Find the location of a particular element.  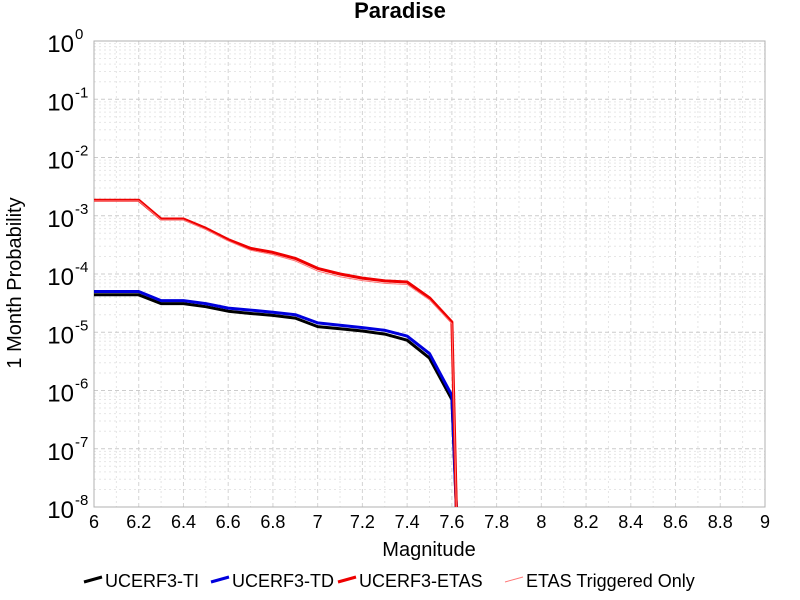

x-tick-label: 7.2 is located at coordinates (362, 522).